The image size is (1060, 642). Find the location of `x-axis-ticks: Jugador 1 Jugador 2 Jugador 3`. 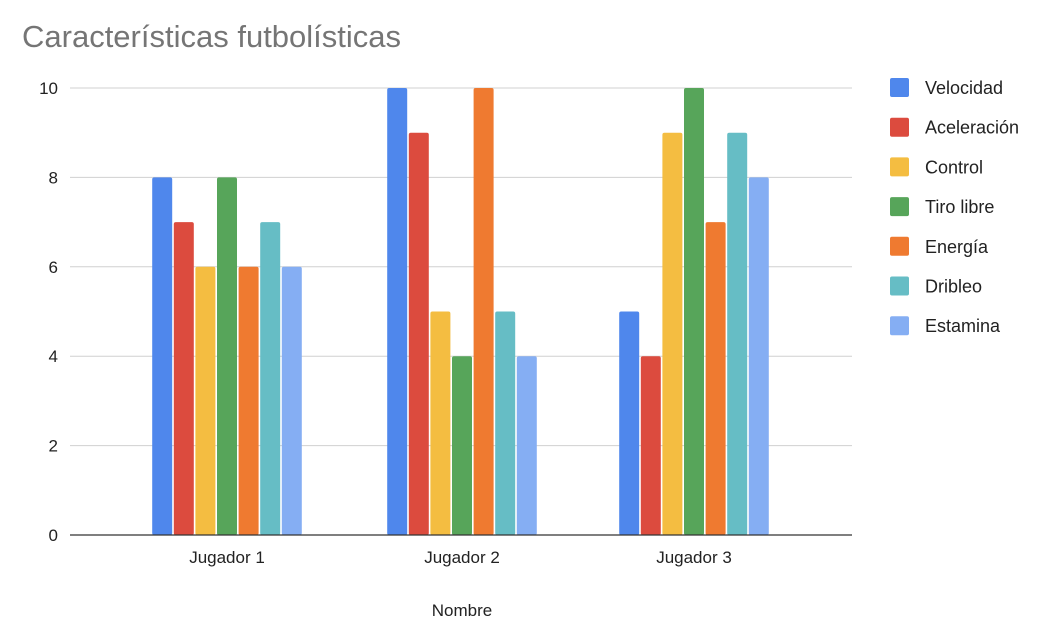

x-axis-ticks: Jugador 1 Jugador 2 Jugador 3 is located at coordinates (460, 557).